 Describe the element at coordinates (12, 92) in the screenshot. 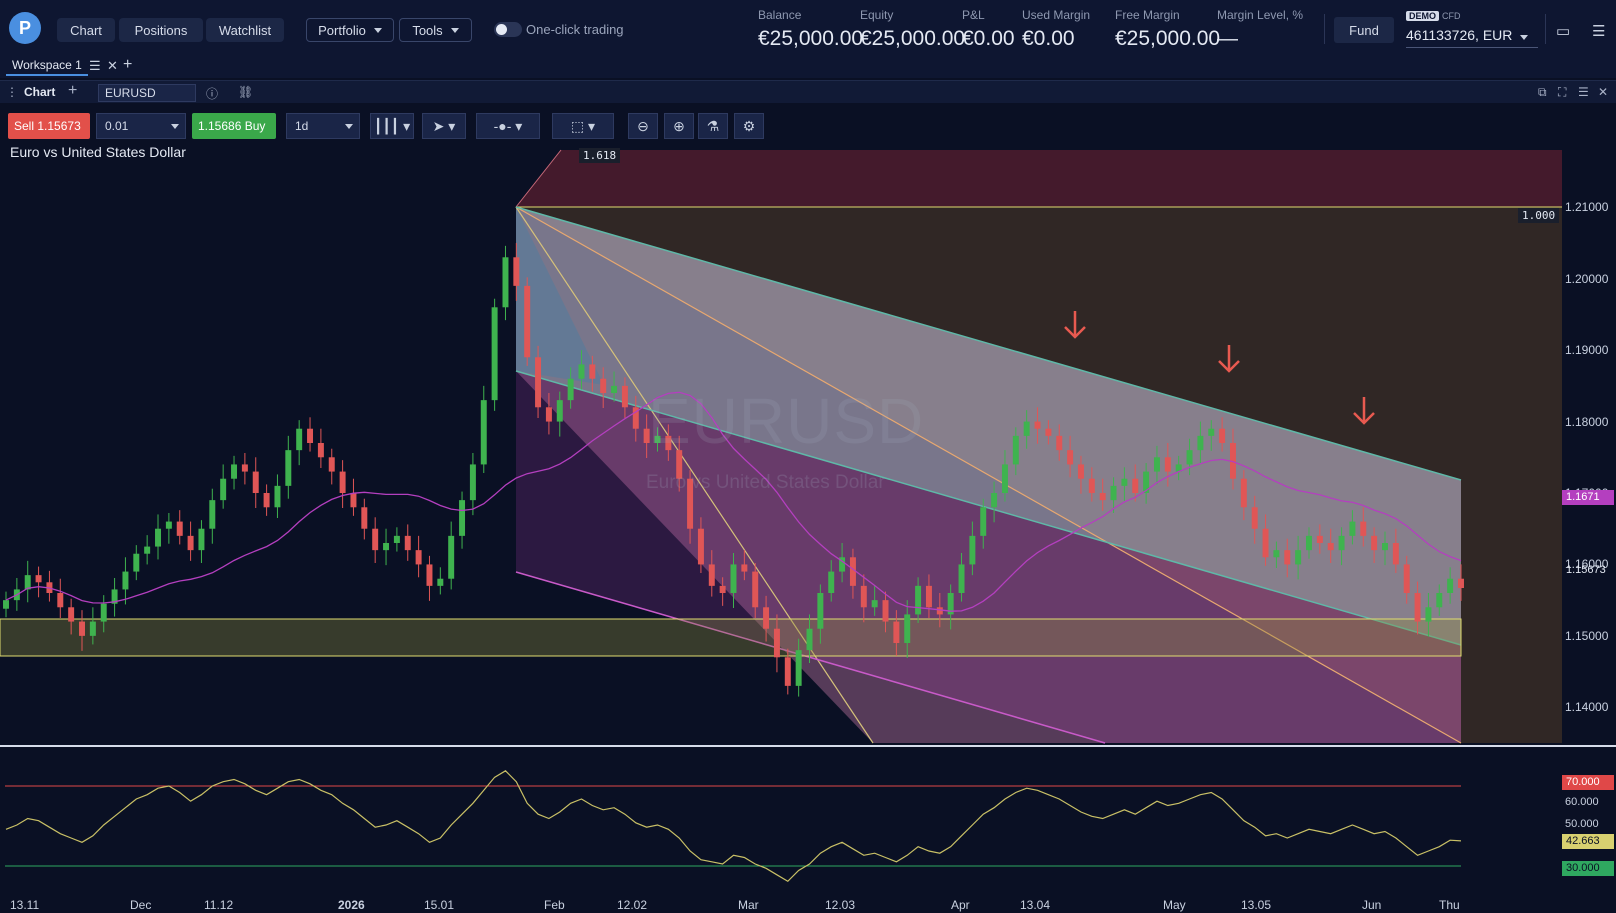

I see `drag-handle-icon: ⋮` at that location.